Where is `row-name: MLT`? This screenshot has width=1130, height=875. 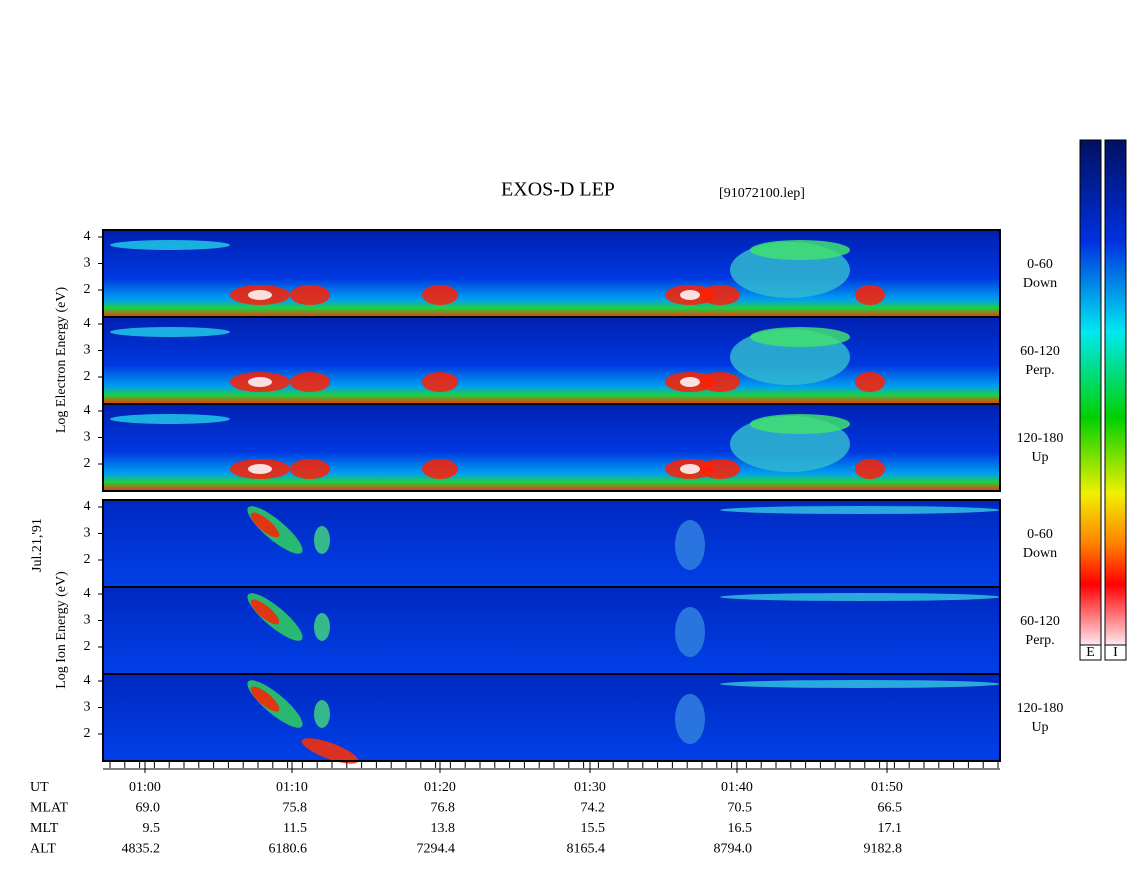 row-name: MLT is located at coordinates (44, 828).